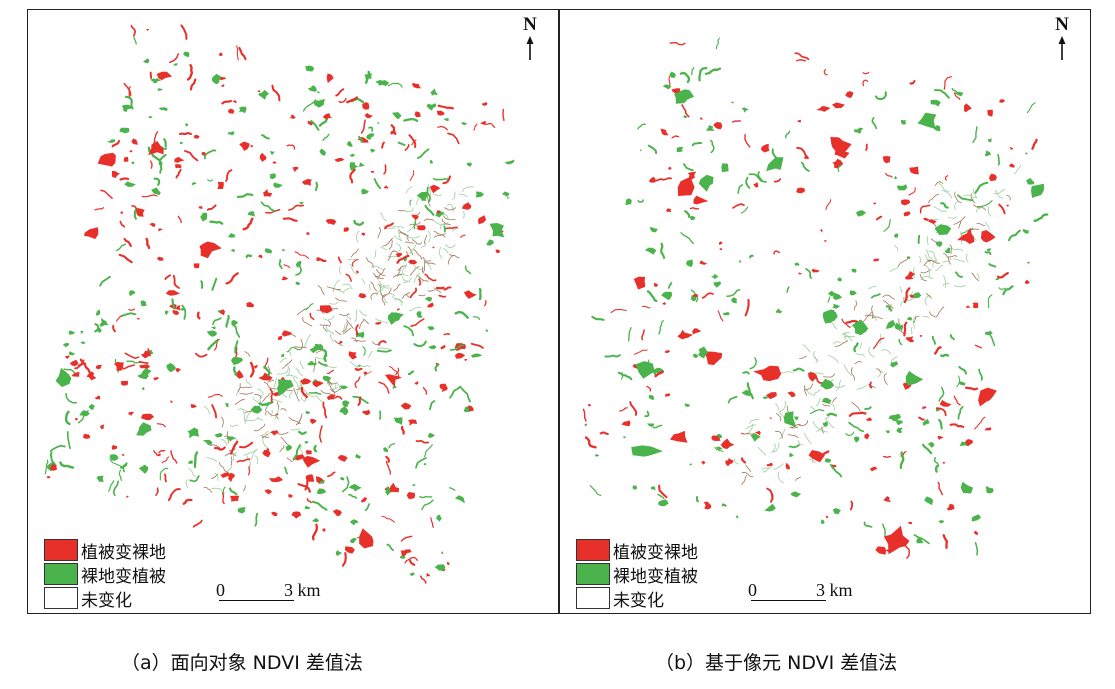 This screenshot has width=1115, height=689. I want to click on caption-b: （b）基于像元 NDVI 差值法, so click(776, 663).